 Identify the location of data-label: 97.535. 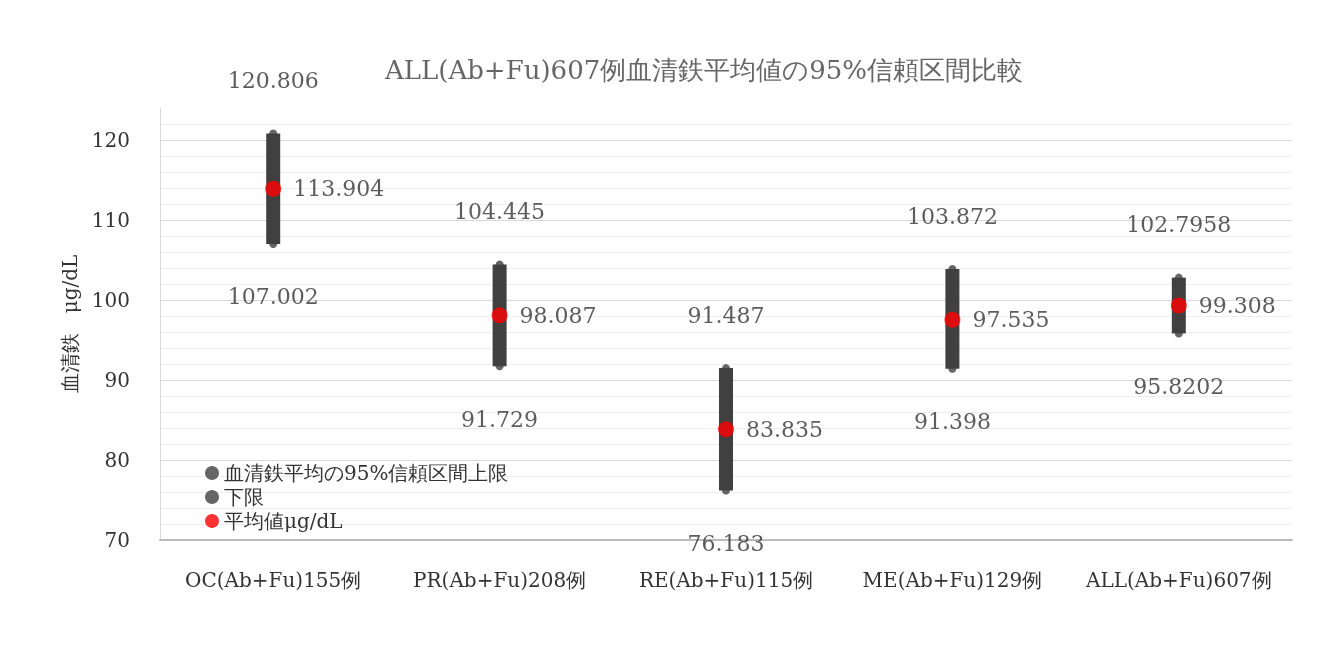
(1011, 320).